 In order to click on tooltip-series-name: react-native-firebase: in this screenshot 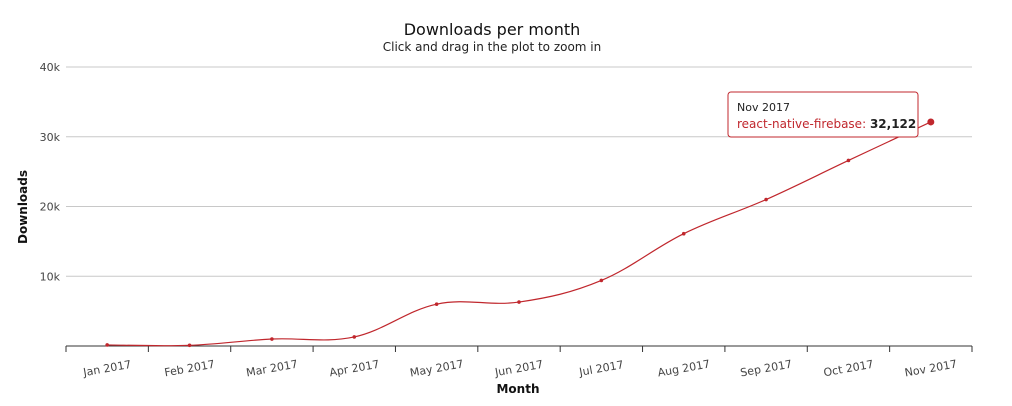, I will do `click(803, 124)`.